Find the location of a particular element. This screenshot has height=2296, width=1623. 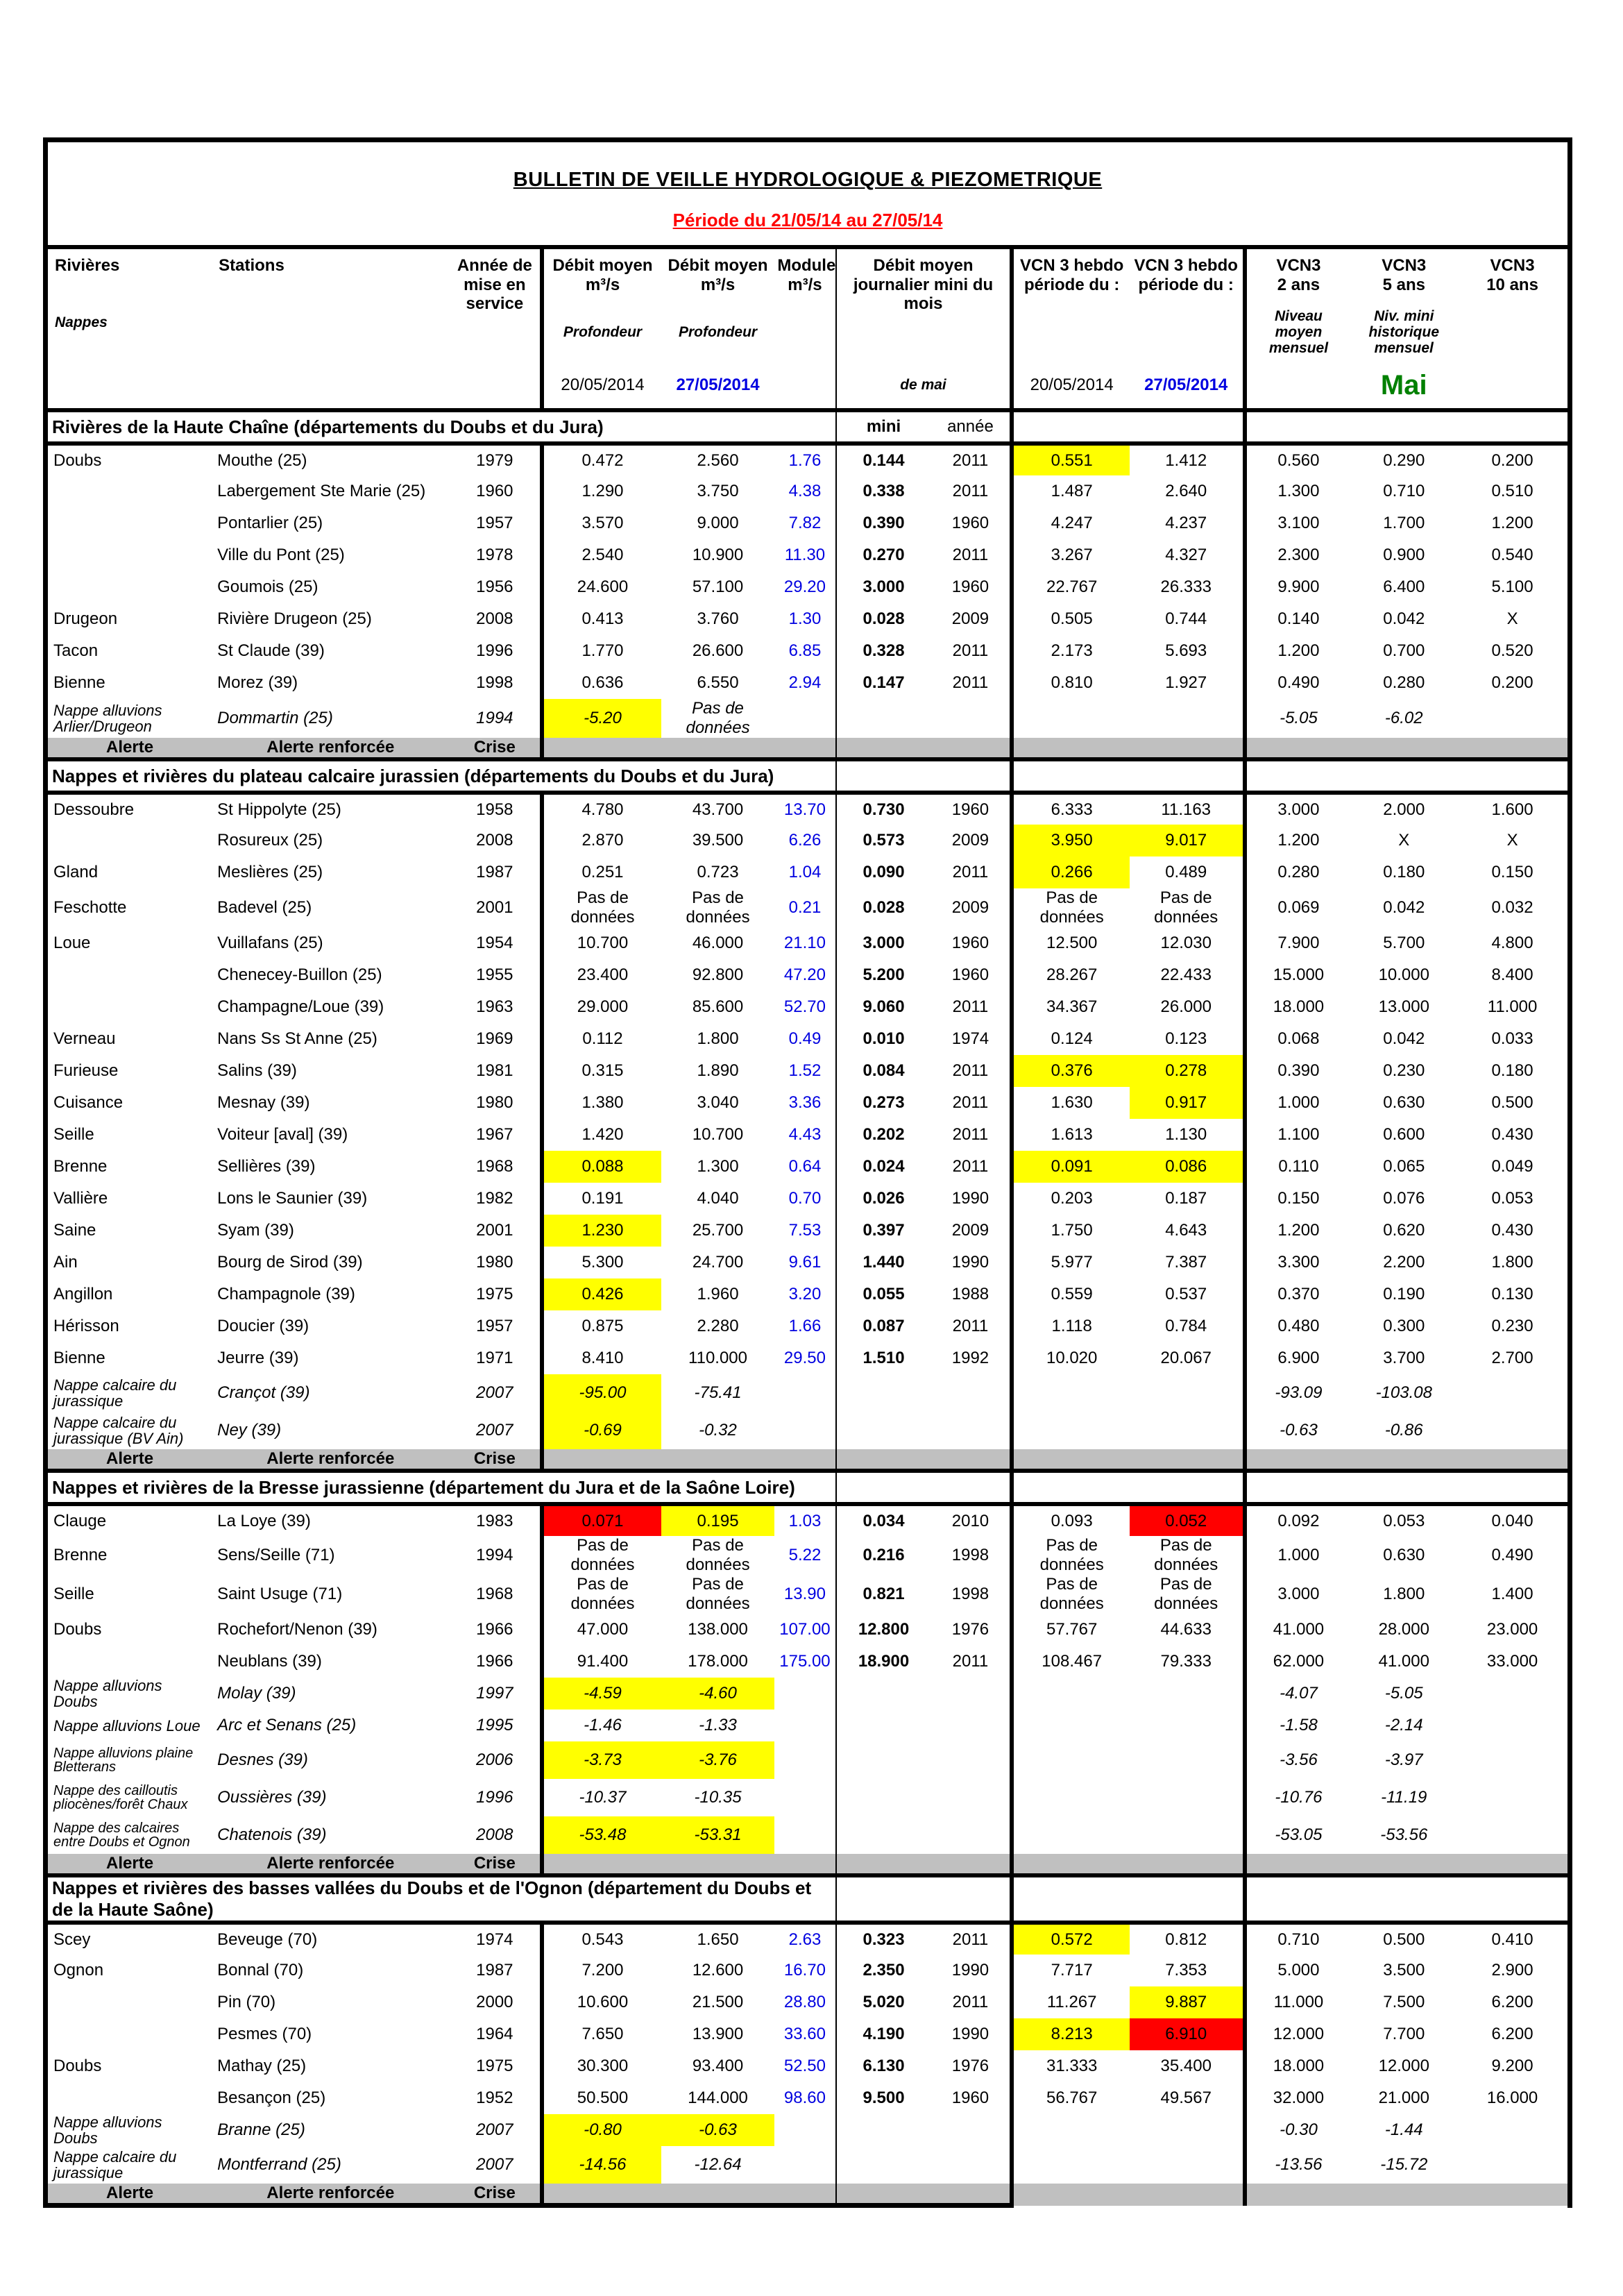

station-name: Doucier (39) is located at coordinates (263, 1326).